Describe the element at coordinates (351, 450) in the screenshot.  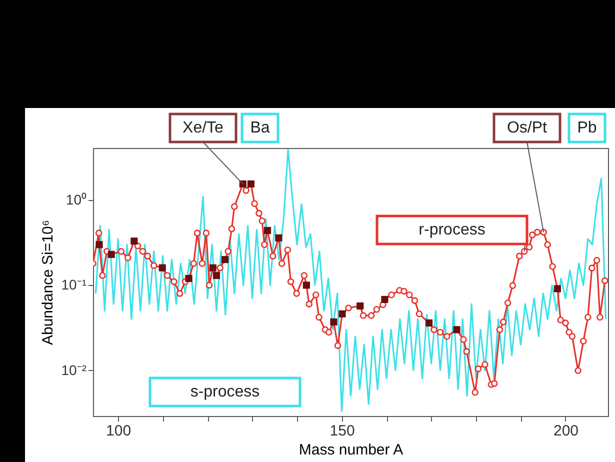
I see `x-axis-title: Mass number A` at that location.